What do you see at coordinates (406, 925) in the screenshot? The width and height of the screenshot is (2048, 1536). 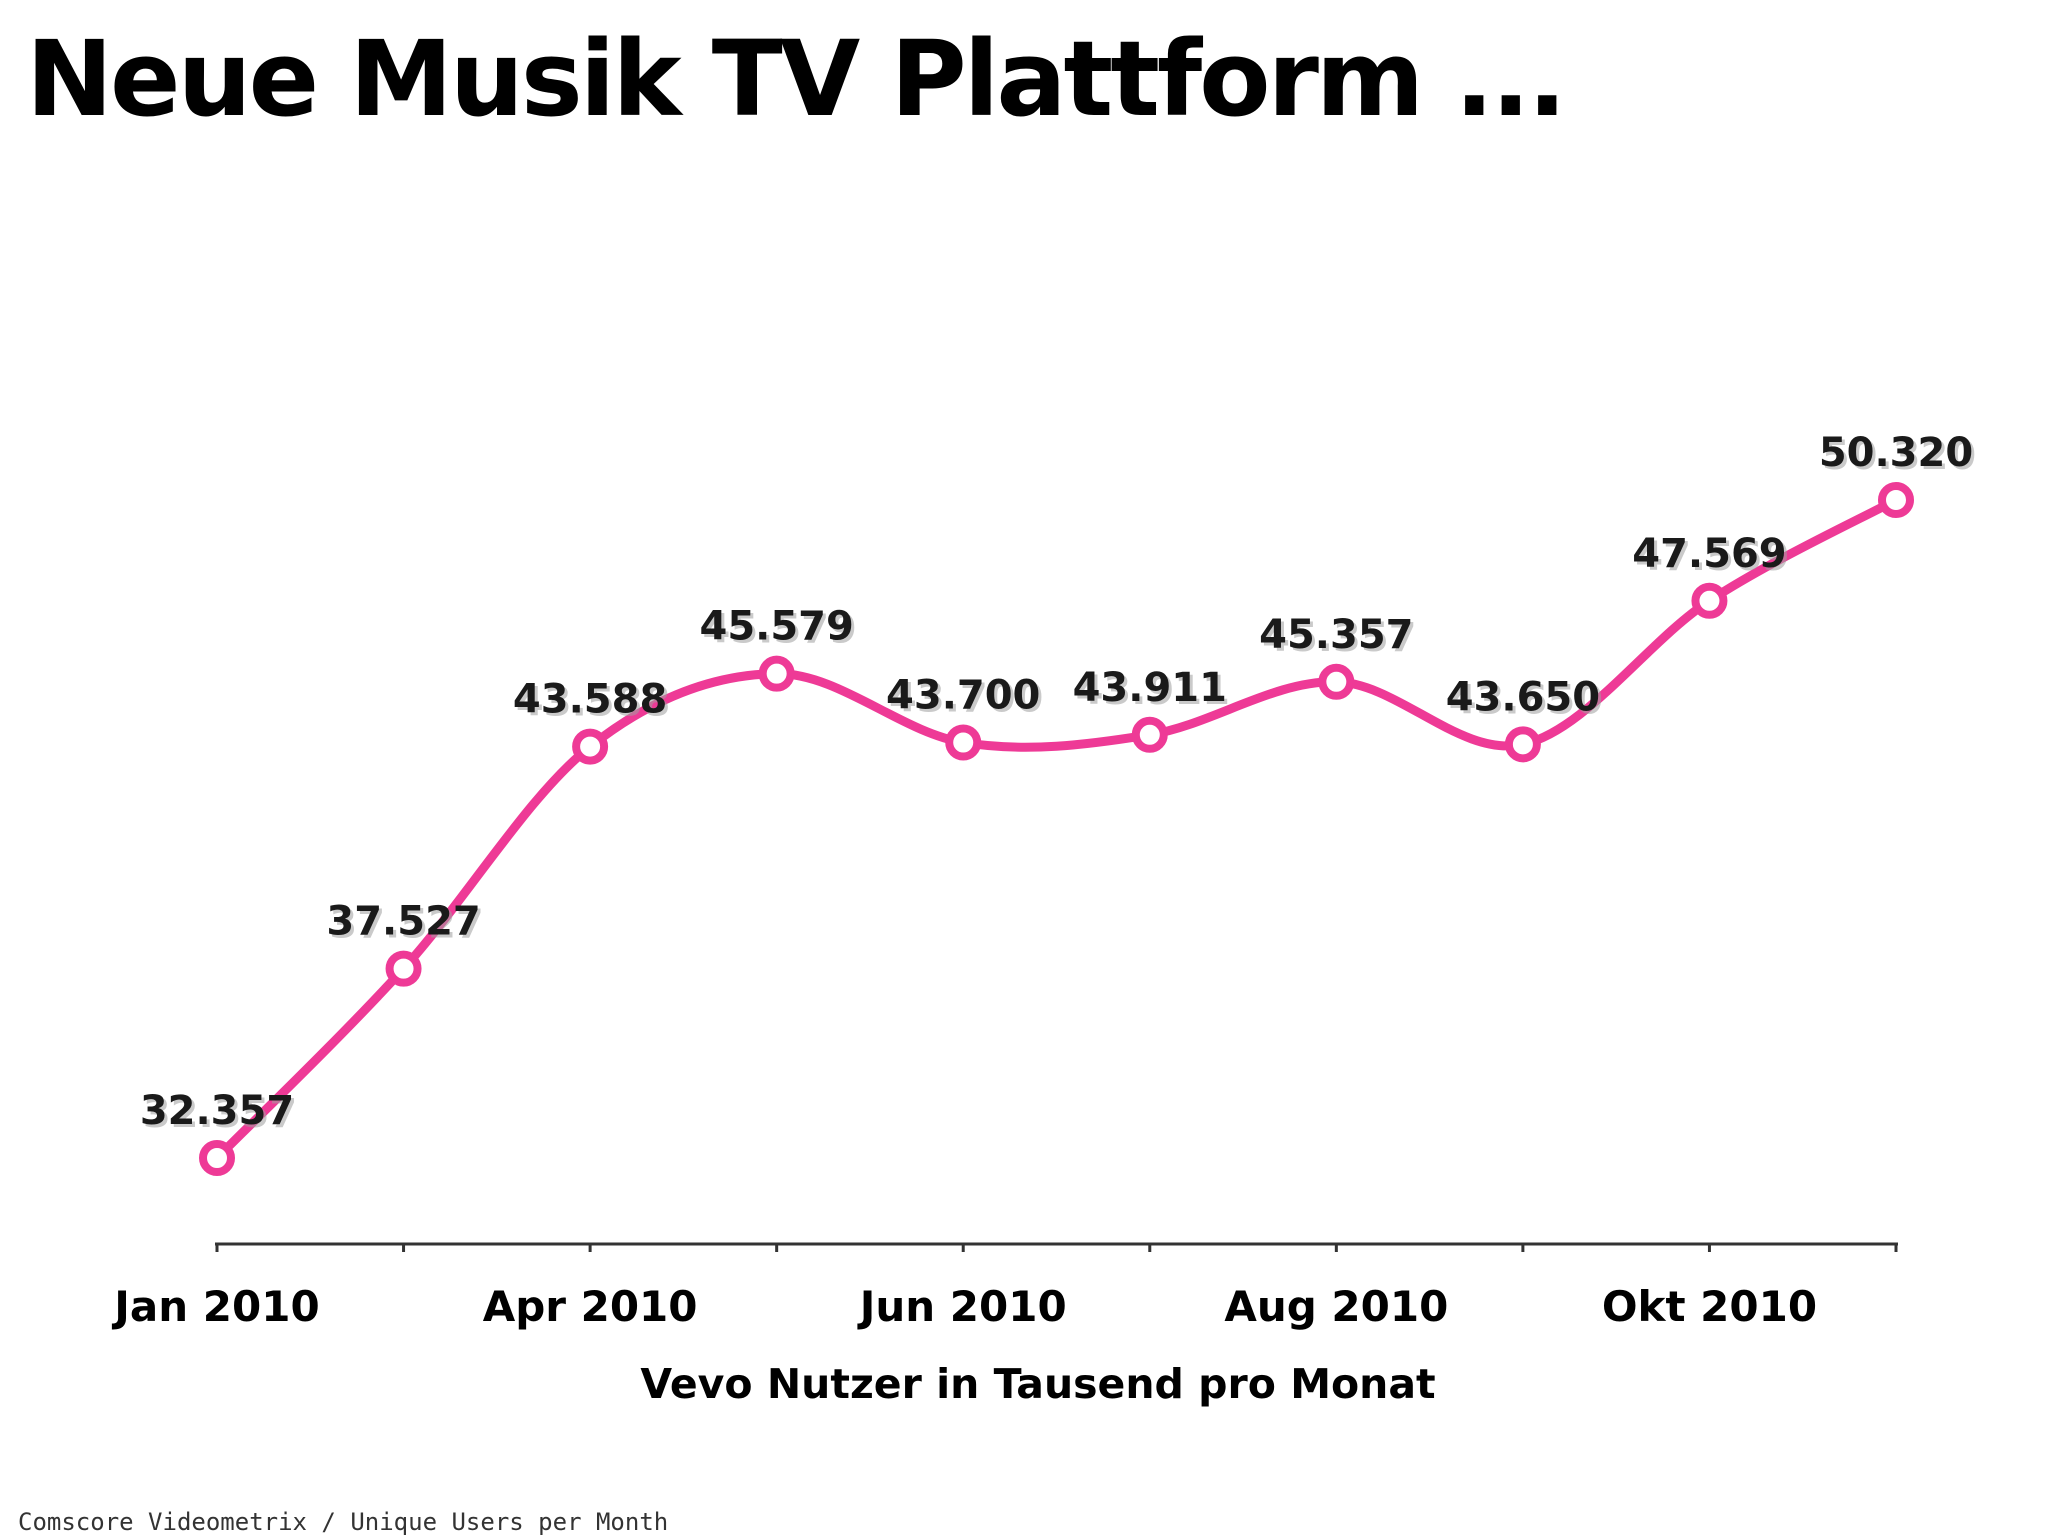 I see `data-label-shadow: 37.527` at bounding box center [406, 925].